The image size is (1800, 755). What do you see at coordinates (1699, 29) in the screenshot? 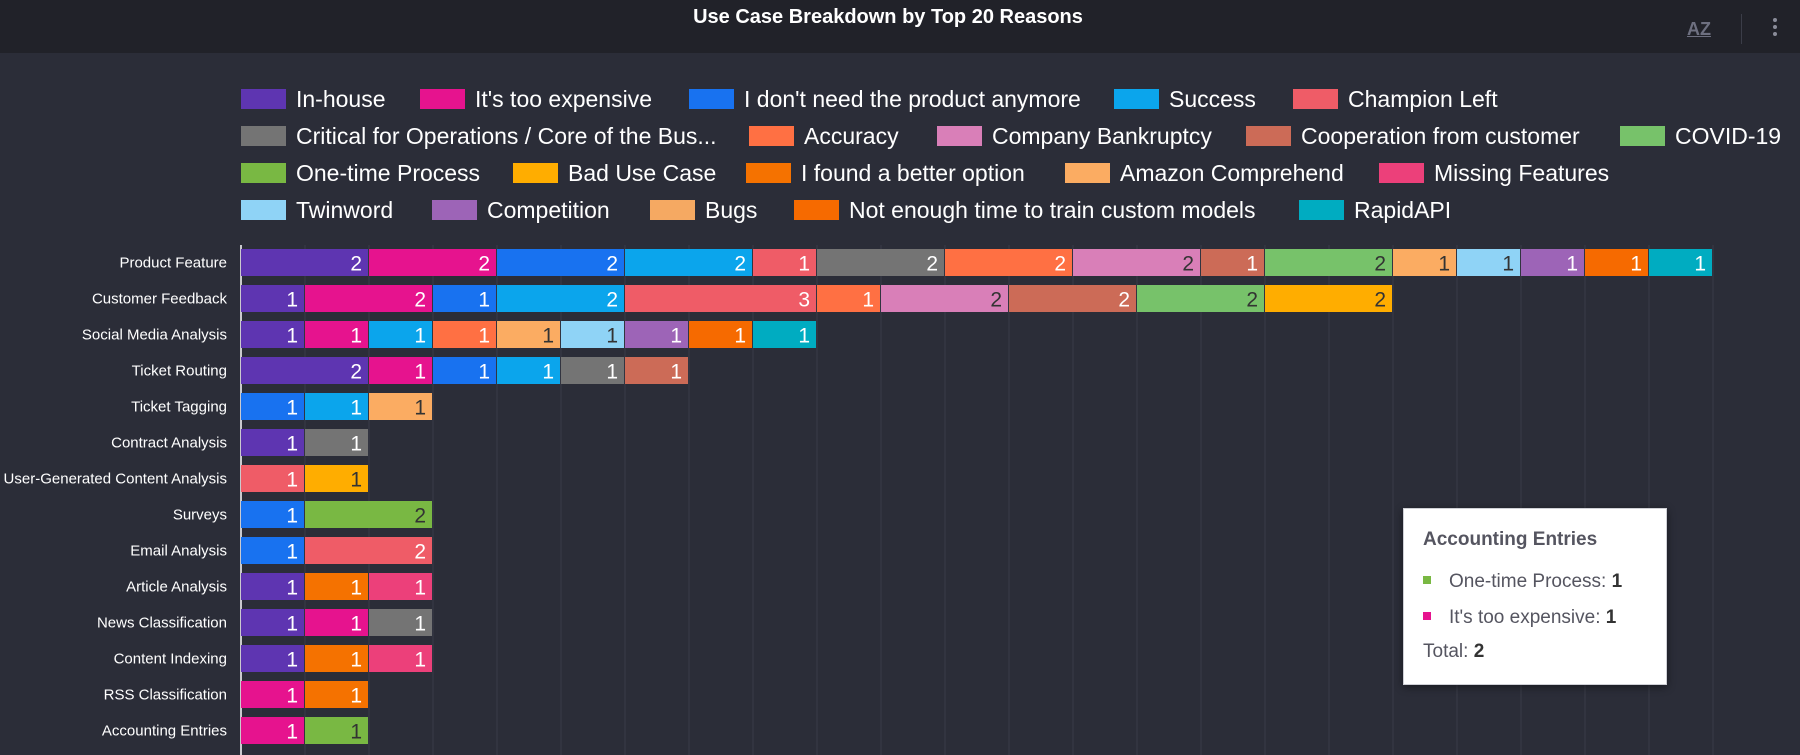
I see `sort-az-button: AZ` at bounding box center [1699, 29].